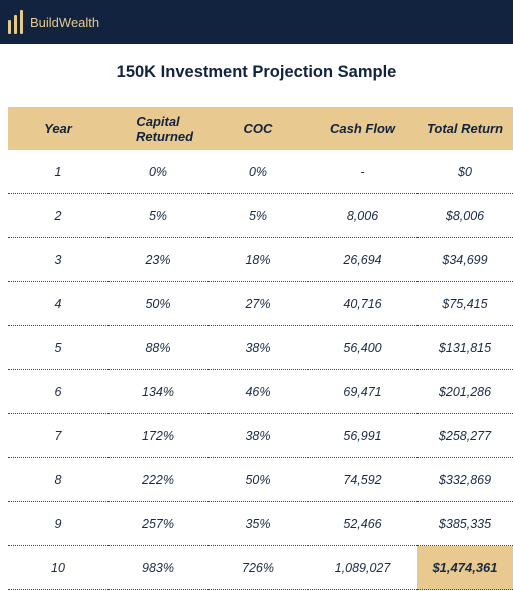  I want to click on column-header-coc: COC, so click(258, 128).